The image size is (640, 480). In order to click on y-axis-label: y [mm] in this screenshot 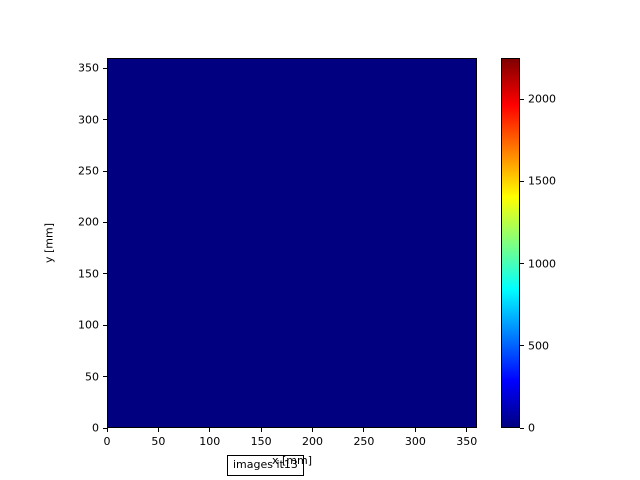, I will do `click(49, 243)`.